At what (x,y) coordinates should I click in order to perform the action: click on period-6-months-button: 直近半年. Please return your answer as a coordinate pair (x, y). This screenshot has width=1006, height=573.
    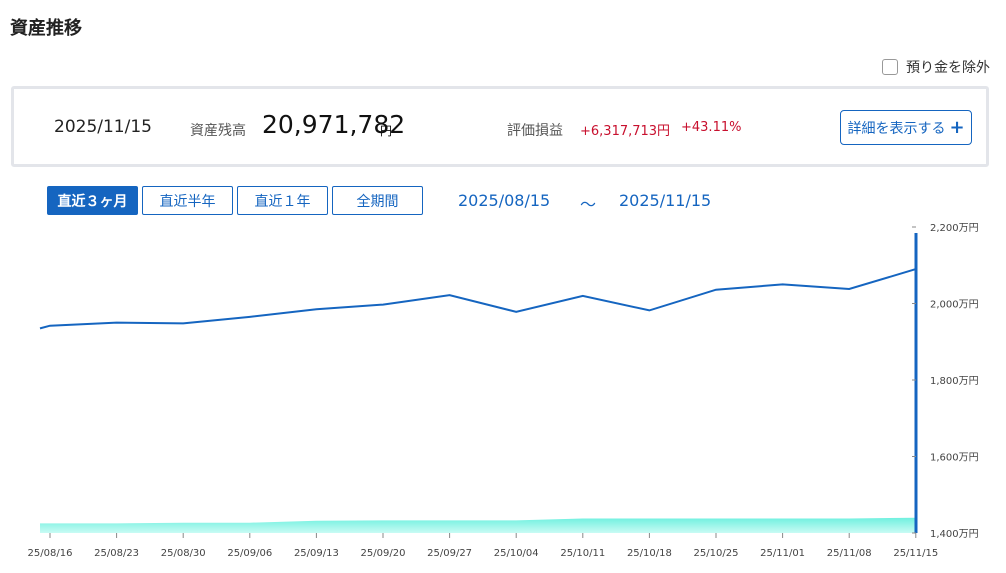
    Looking at the image, I should click on (187, 200).